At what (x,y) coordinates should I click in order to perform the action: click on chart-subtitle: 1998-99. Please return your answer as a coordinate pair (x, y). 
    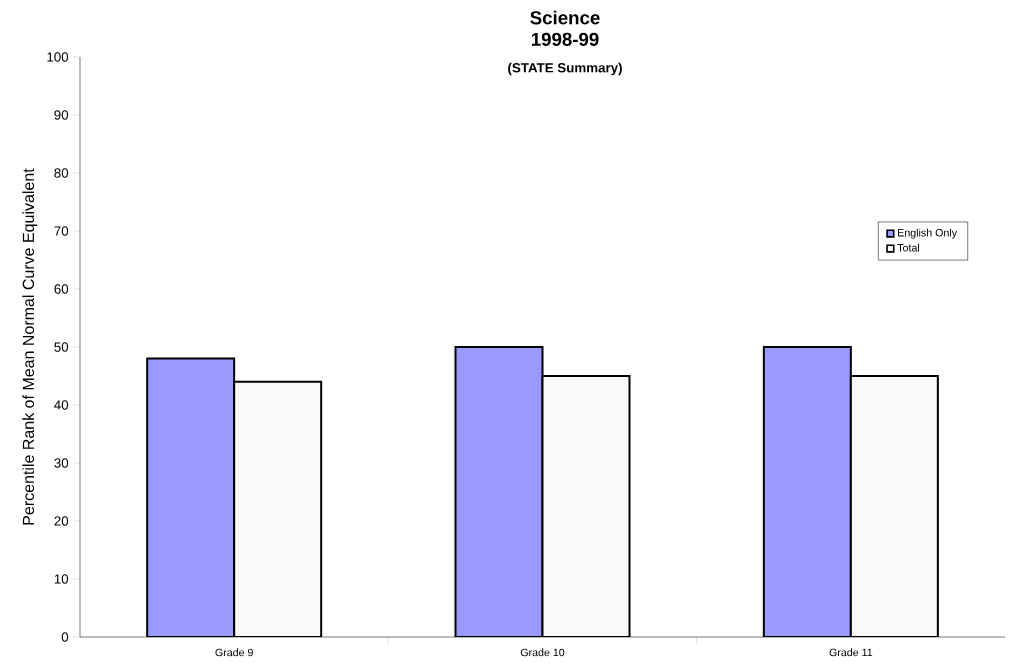
    Looking at the image, I should click on (565, 39).